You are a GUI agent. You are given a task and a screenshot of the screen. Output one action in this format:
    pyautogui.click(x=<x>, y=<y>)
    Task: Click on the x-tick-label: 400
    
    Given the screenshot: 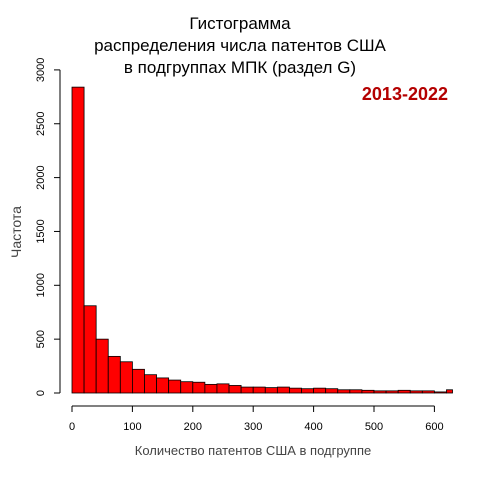 What is the action you would take?
    pyautogui.click(x=313, y=427)
    